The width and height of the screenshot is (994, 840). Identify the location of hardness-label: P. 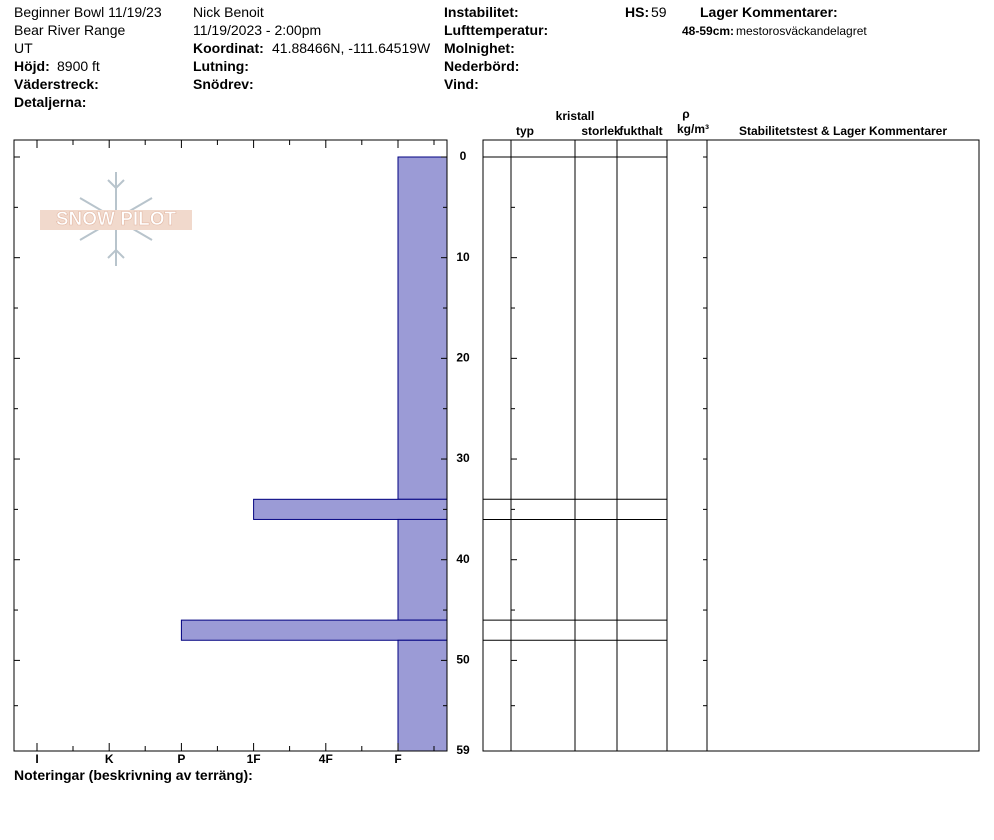
(181, 759).